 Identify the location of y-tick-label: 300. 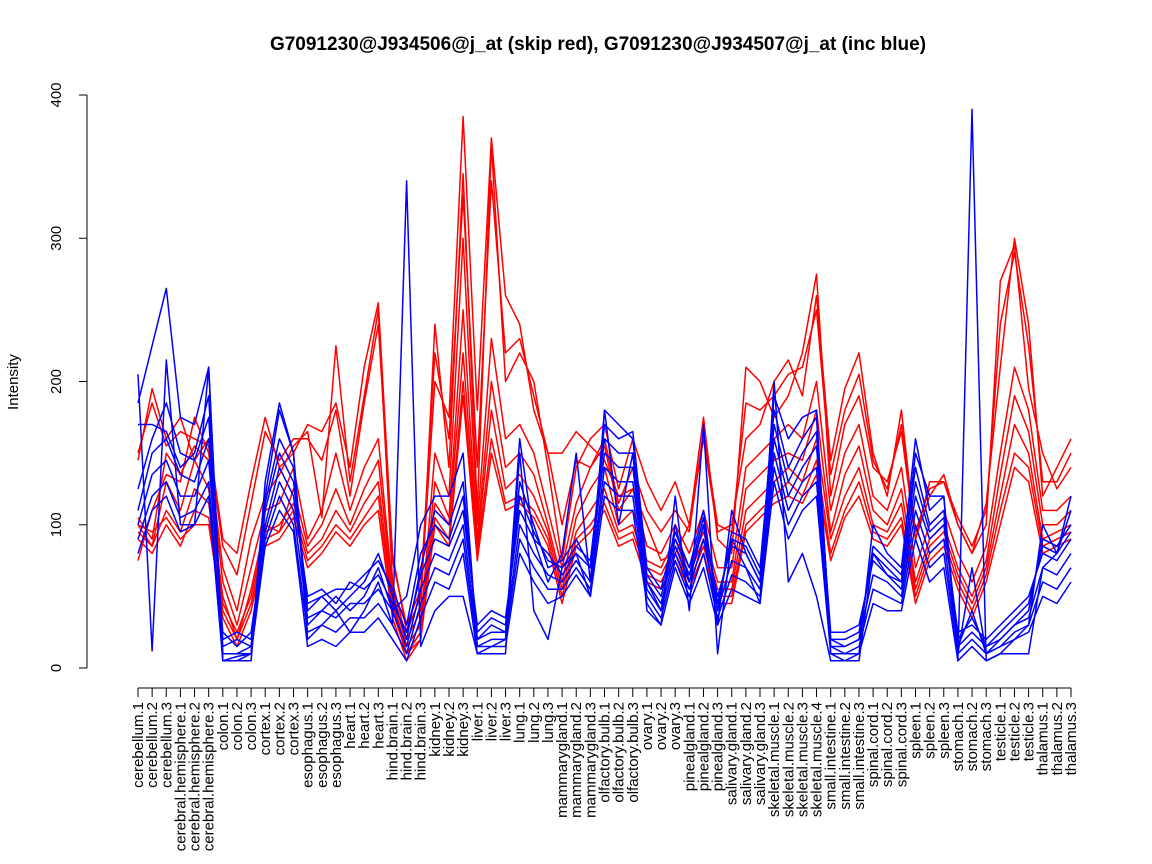
(56, 238).